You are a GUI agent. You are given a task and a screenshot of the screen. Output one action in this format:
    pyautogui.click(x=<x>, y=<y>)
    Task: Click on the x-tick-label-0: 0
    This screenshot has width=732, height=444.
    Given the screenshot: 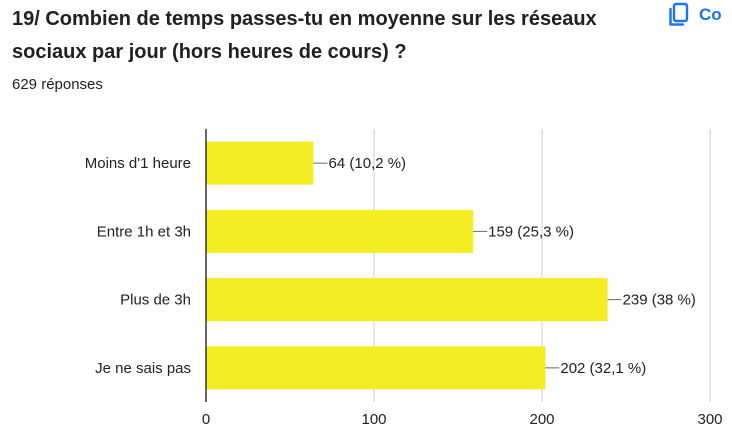 What is the action you would take?
    pyautogui.click(x=206, y=419)
    